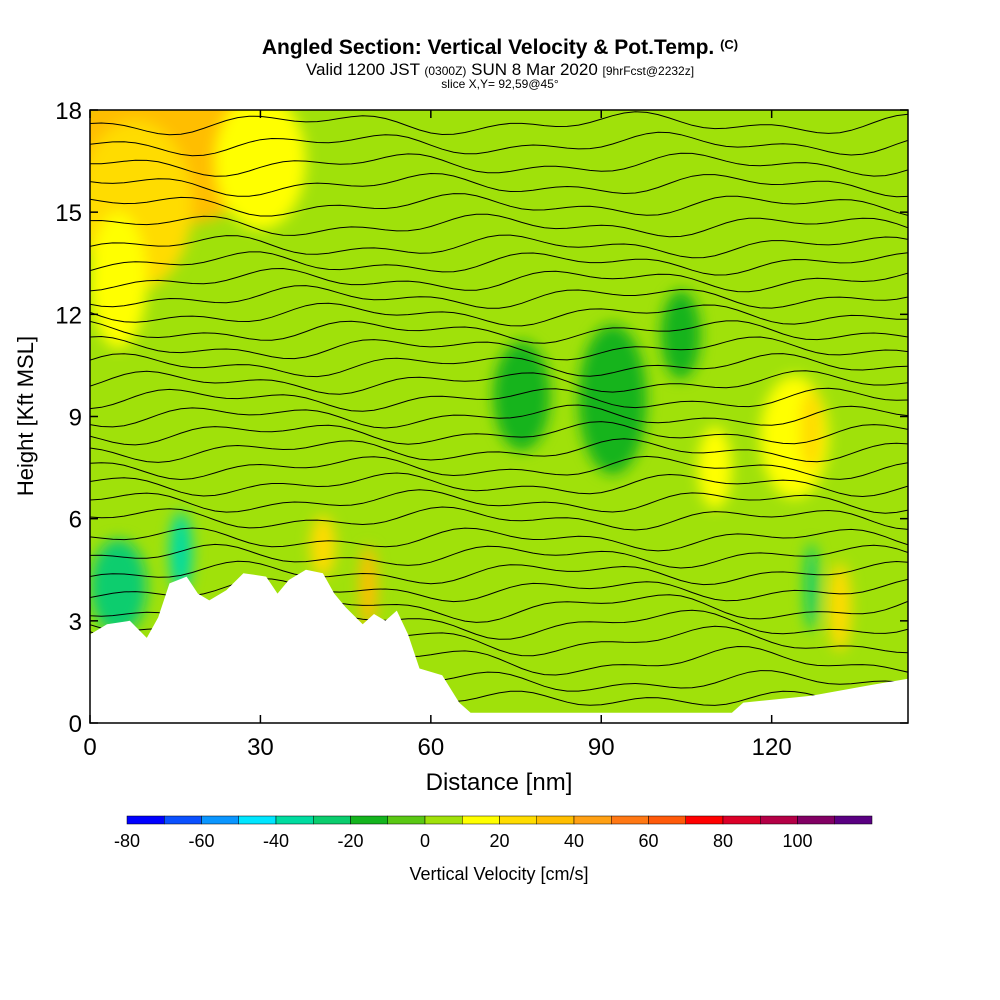 The height and width of the screenshot is (1000, 1000). What do you see at coordinates (75, 622) in the screenshot?
I see `y-tick-label: 3` at bounding box center [75, 622].